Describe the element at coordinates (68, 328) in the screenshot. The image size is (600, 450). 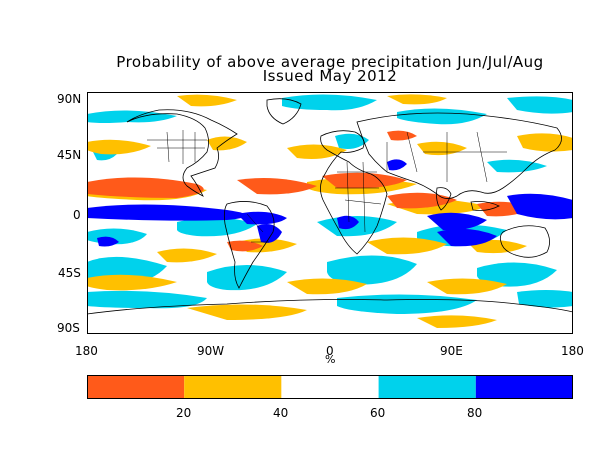
I see `y-tick-label: 90S` at that location.